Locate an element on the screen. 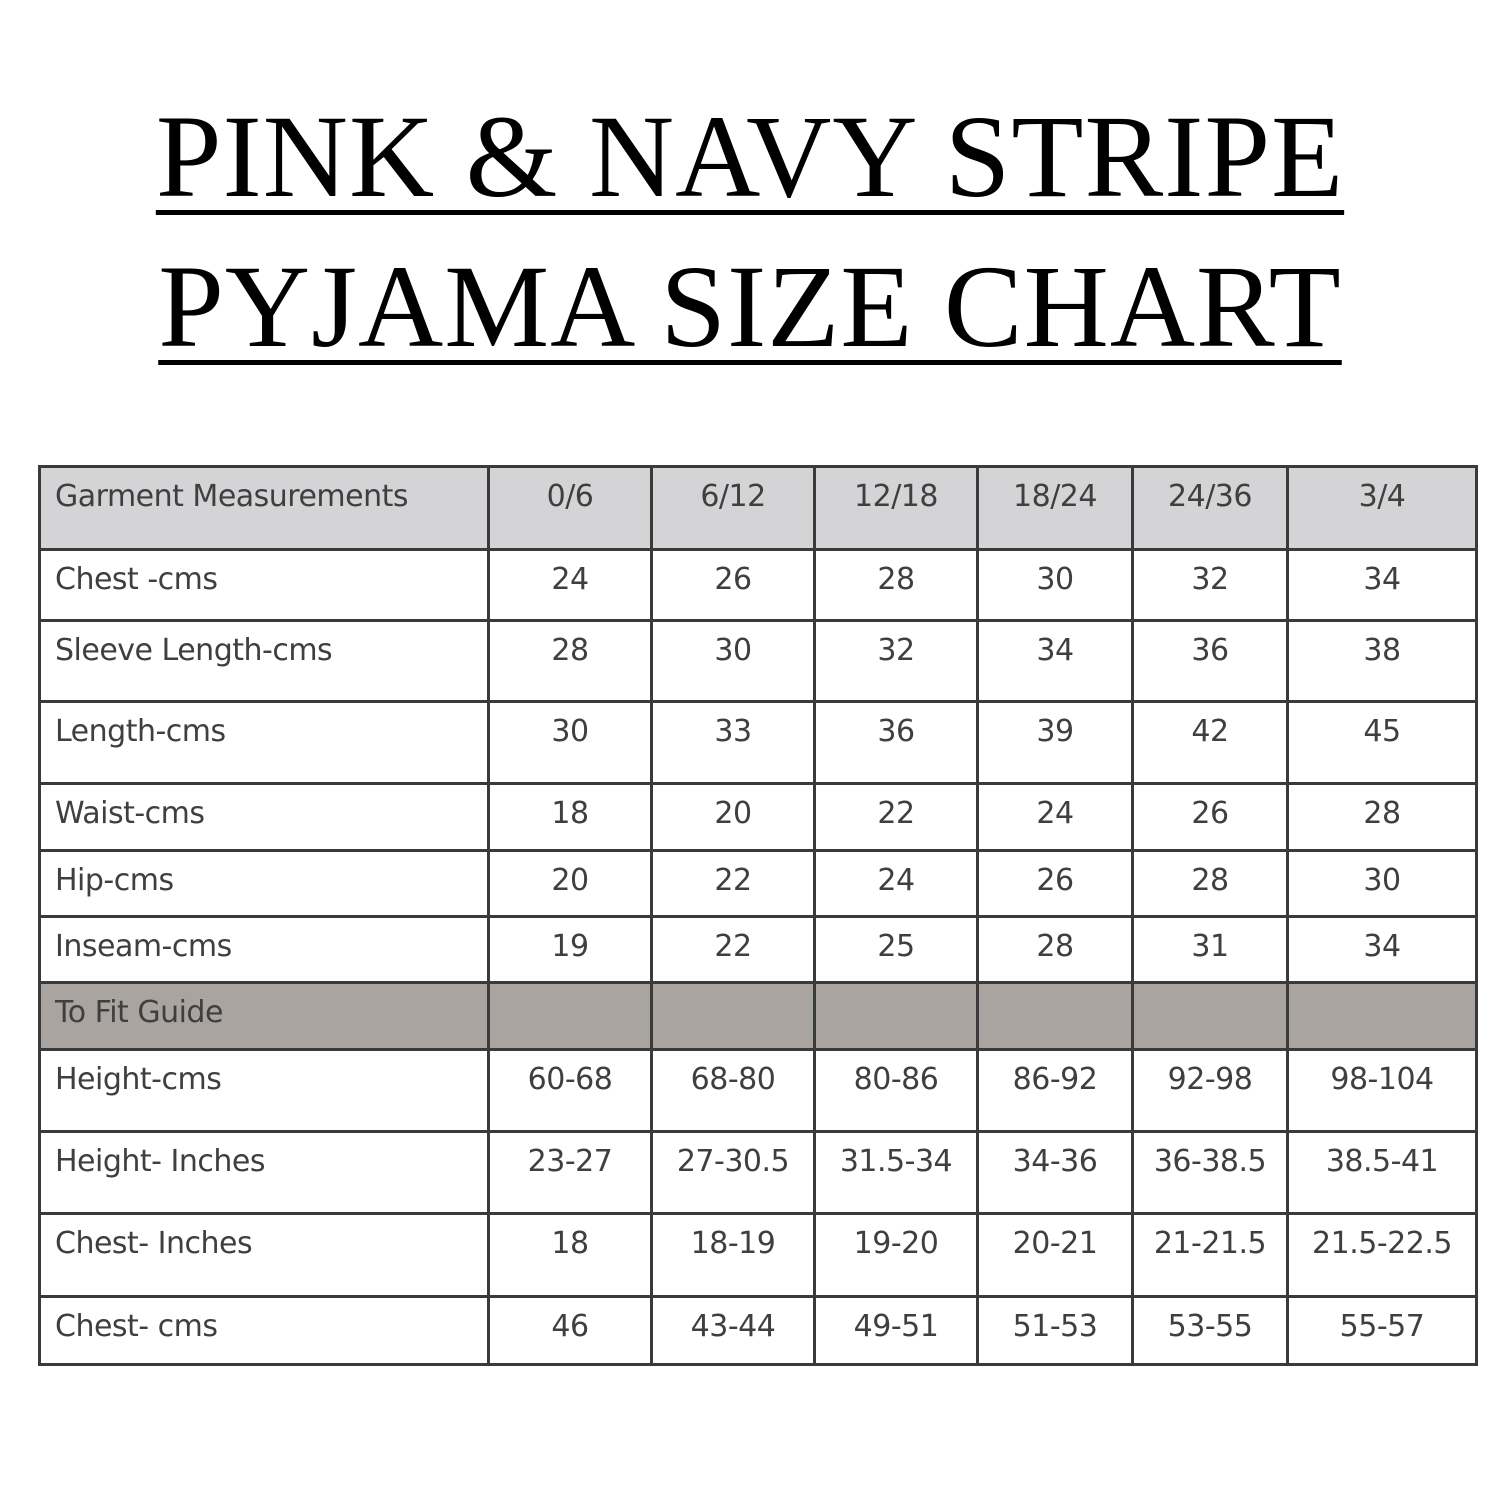  value-cell: 20 is located at coordinates (733, 817).